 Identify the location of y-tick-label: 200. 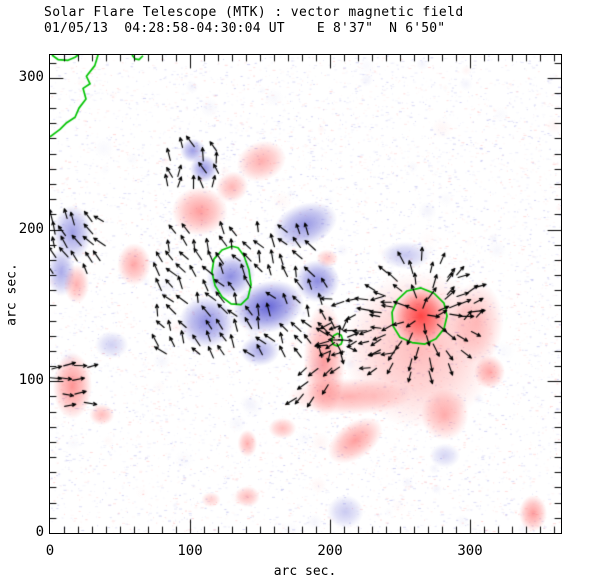
(31, 228).